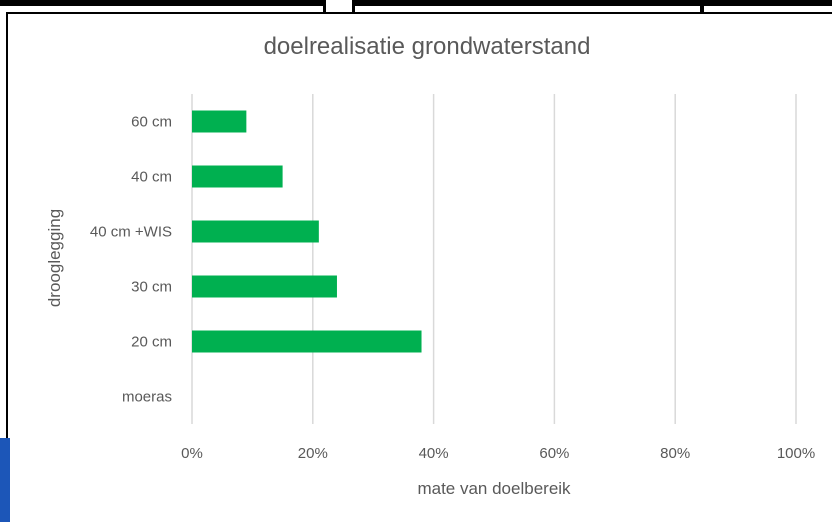  I want to click on top-connector, so click(339, 6).